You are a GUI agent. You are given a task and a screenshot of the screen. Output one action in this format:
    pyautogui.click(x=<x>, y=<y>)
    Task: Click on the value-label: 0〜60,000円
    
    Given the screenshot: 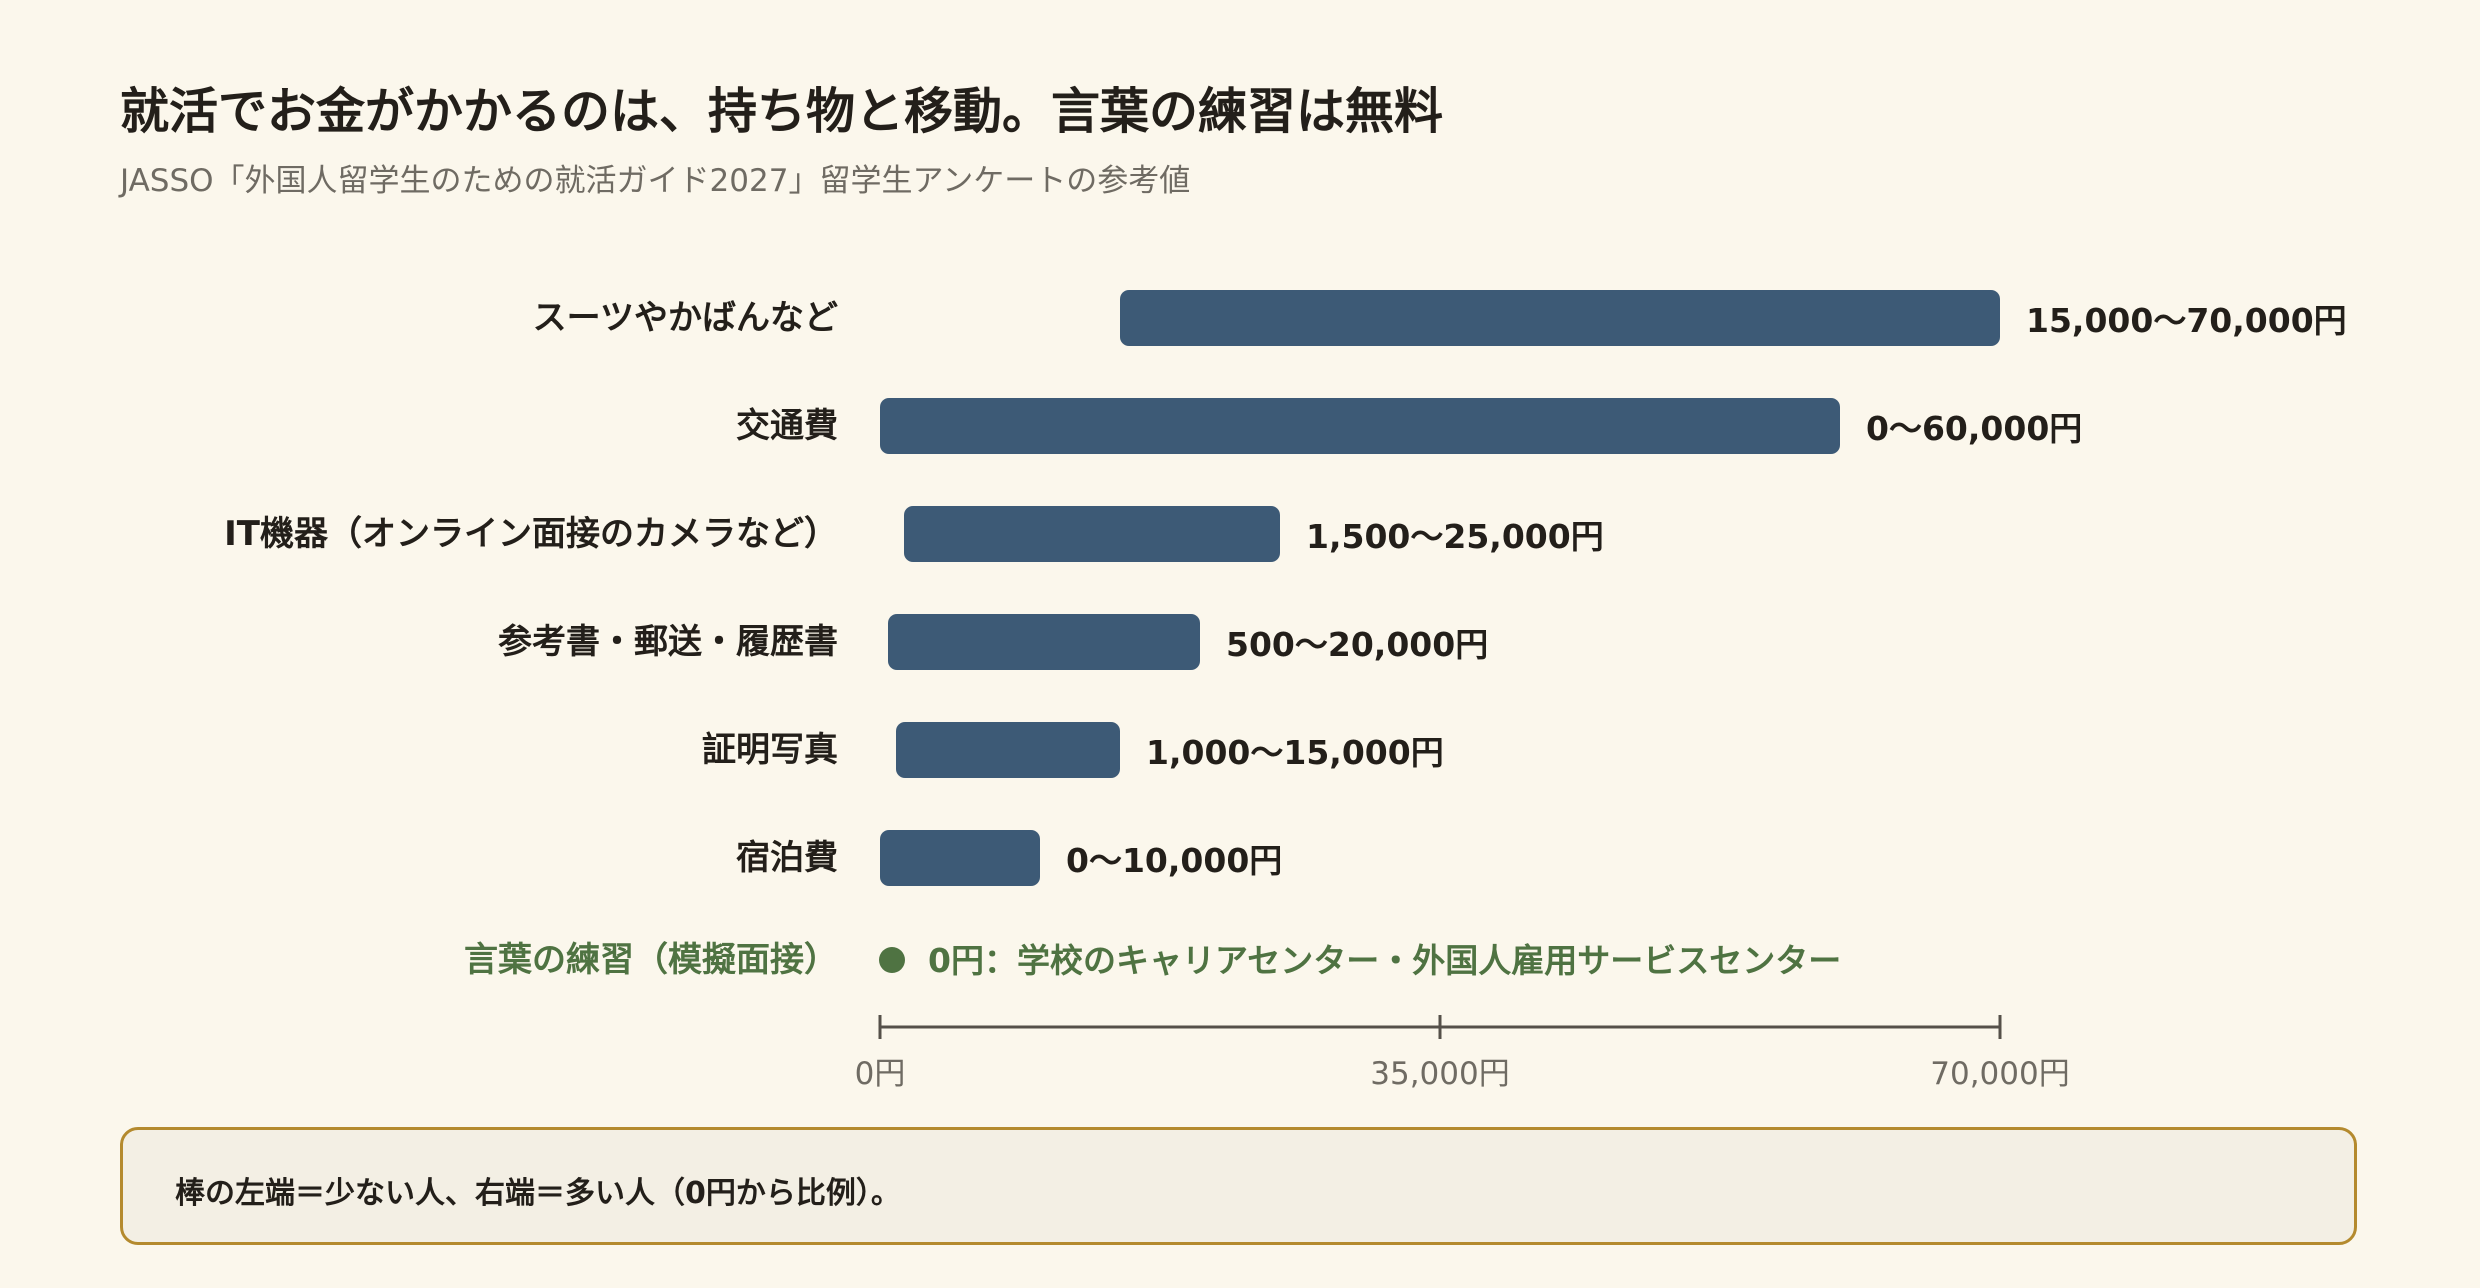 What is the action you would take?
    pyautogui.click(x=1974, y=428)
    